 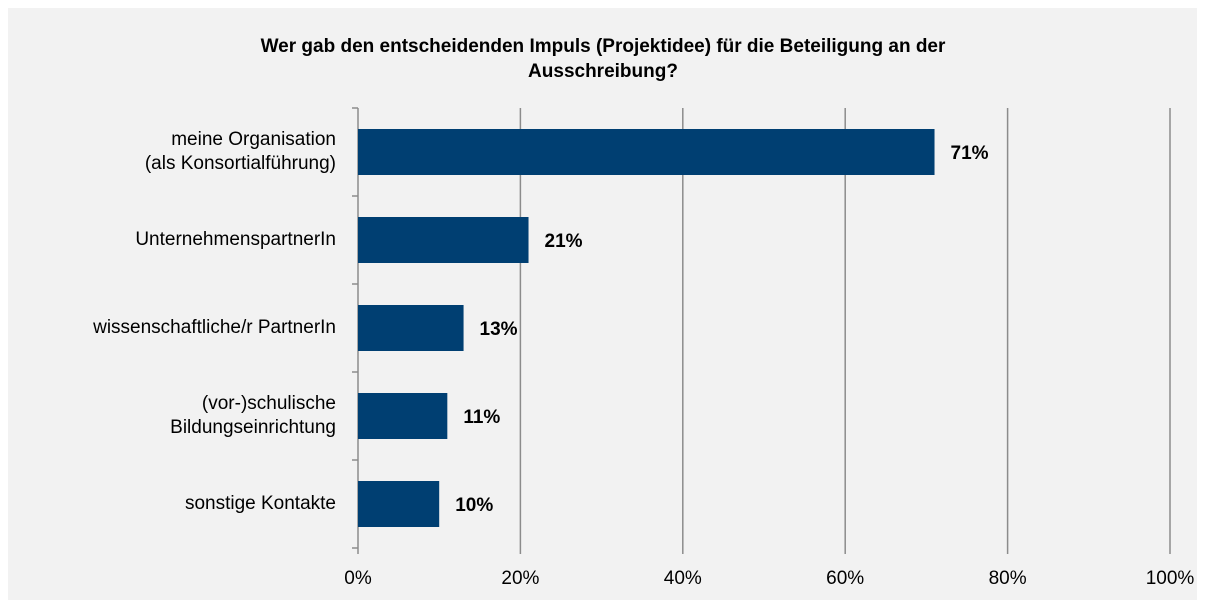 I want to click on value-label: 71%, so click(x=970, y=153).